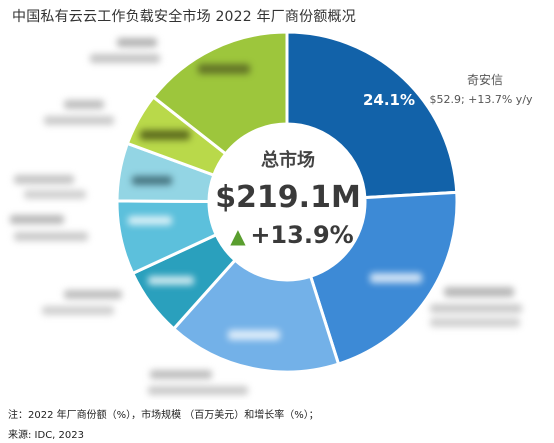 The height and width of the screenshot is (443, 554). I want to click on legend-name-qianxin: 奇安信, so click(485, 79).